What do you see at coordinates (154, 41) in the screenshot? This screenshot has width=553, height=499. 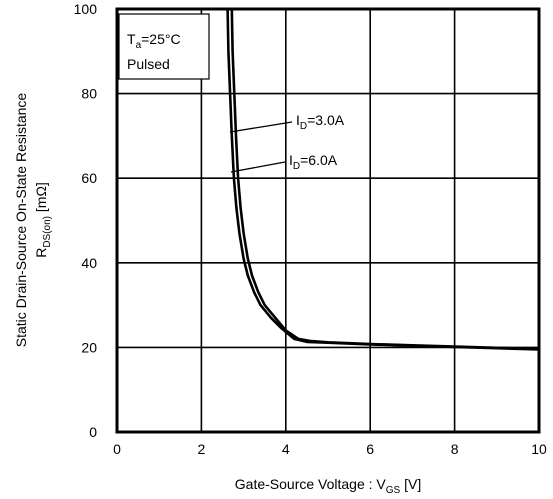 I see `conditions-temperature: Ta=25°C` at bounding box center [154, 41].